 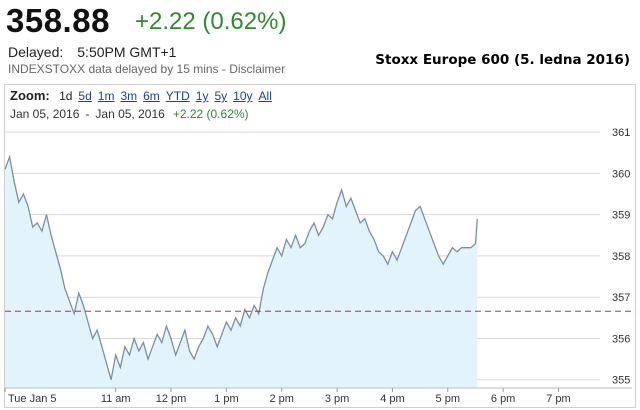 I want to click on date-range: Jan 05, 2016- Jan 05, 2016 +2.22 (0.62%), so click(x=129, y=114).